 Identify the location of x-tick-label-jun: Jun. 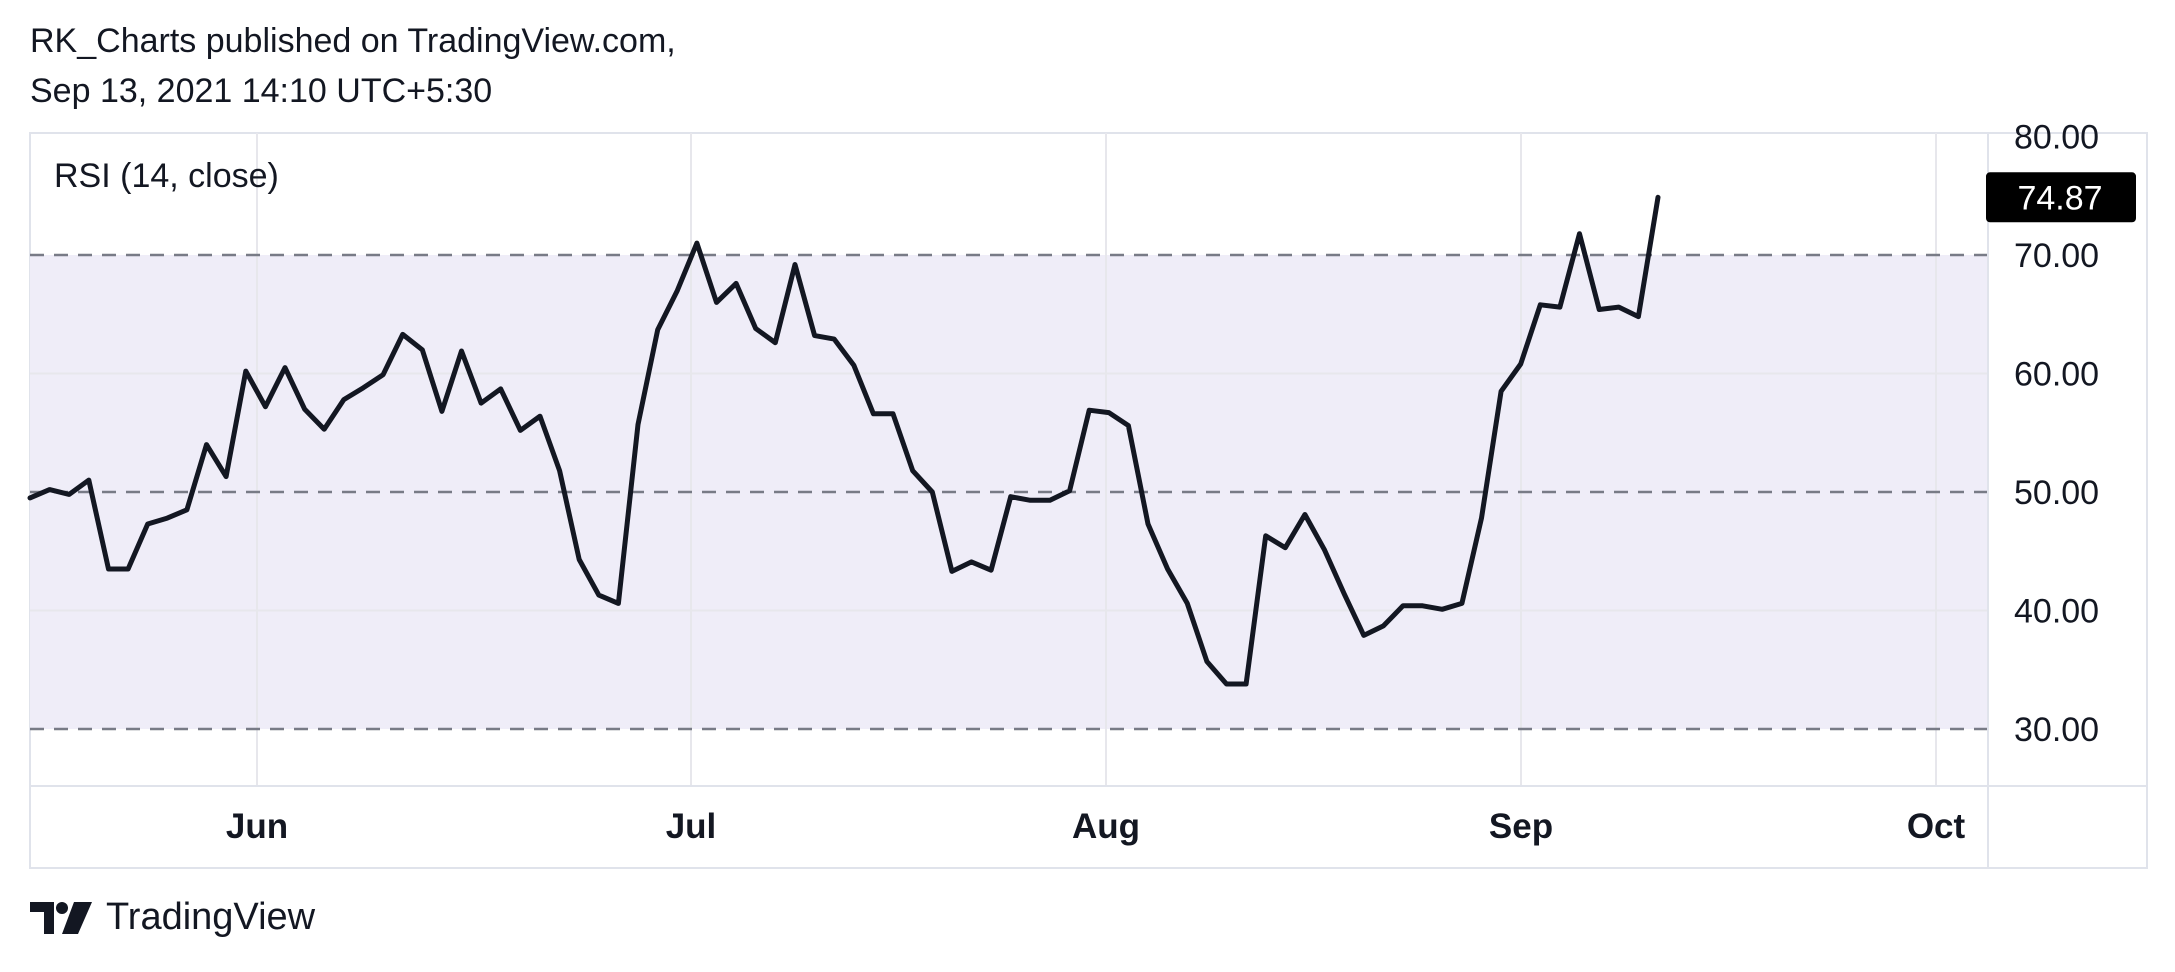
(257, 826).